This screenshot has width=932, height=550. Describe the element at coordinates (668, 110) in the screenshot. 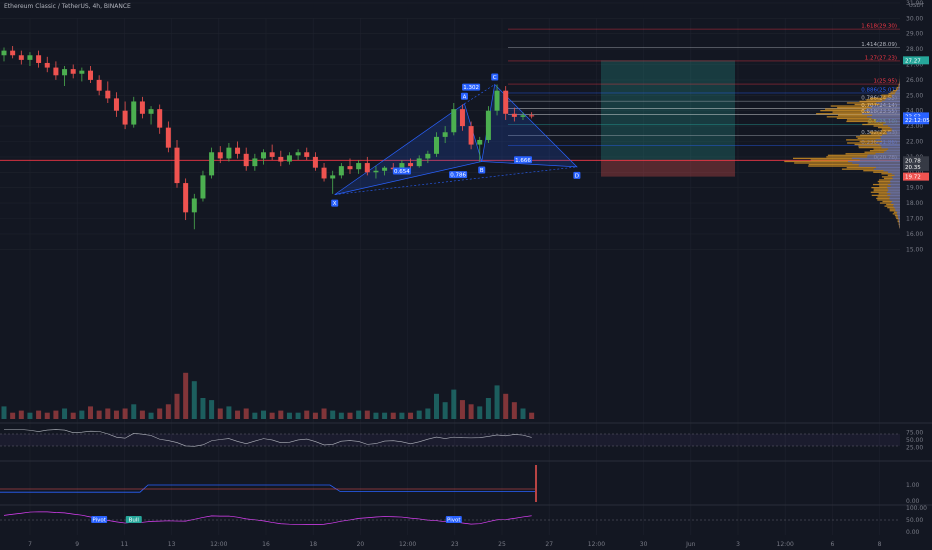

I see `target-zone` at that location.